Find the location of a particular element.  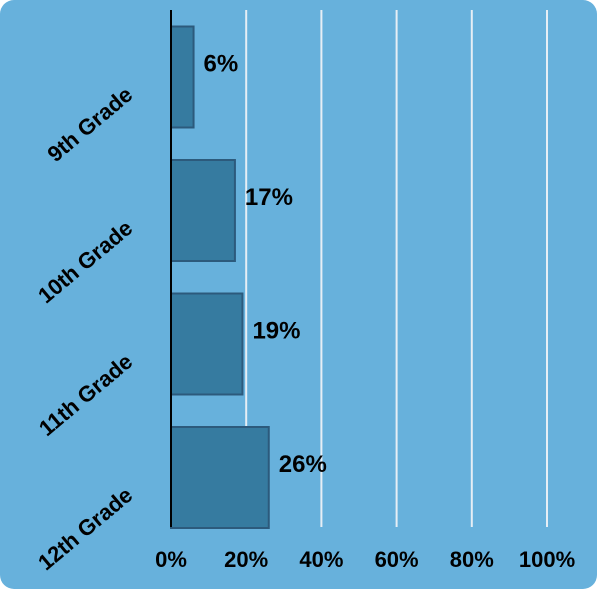

category-label-3: 11th Grade is located at coordinates (85, 395).